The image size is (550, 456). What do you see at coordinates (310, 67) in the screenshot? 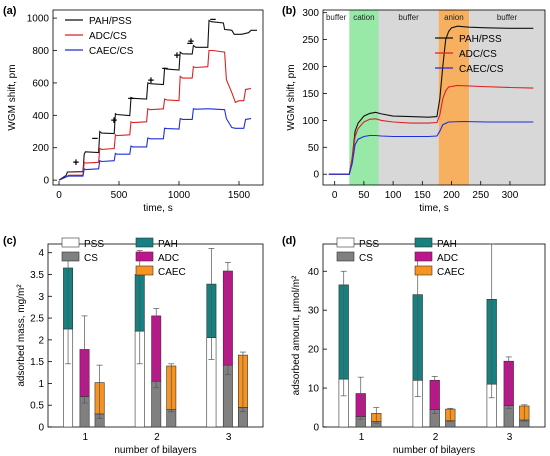
I see `y-tick-label: 200` at bounding box center [310, 67].